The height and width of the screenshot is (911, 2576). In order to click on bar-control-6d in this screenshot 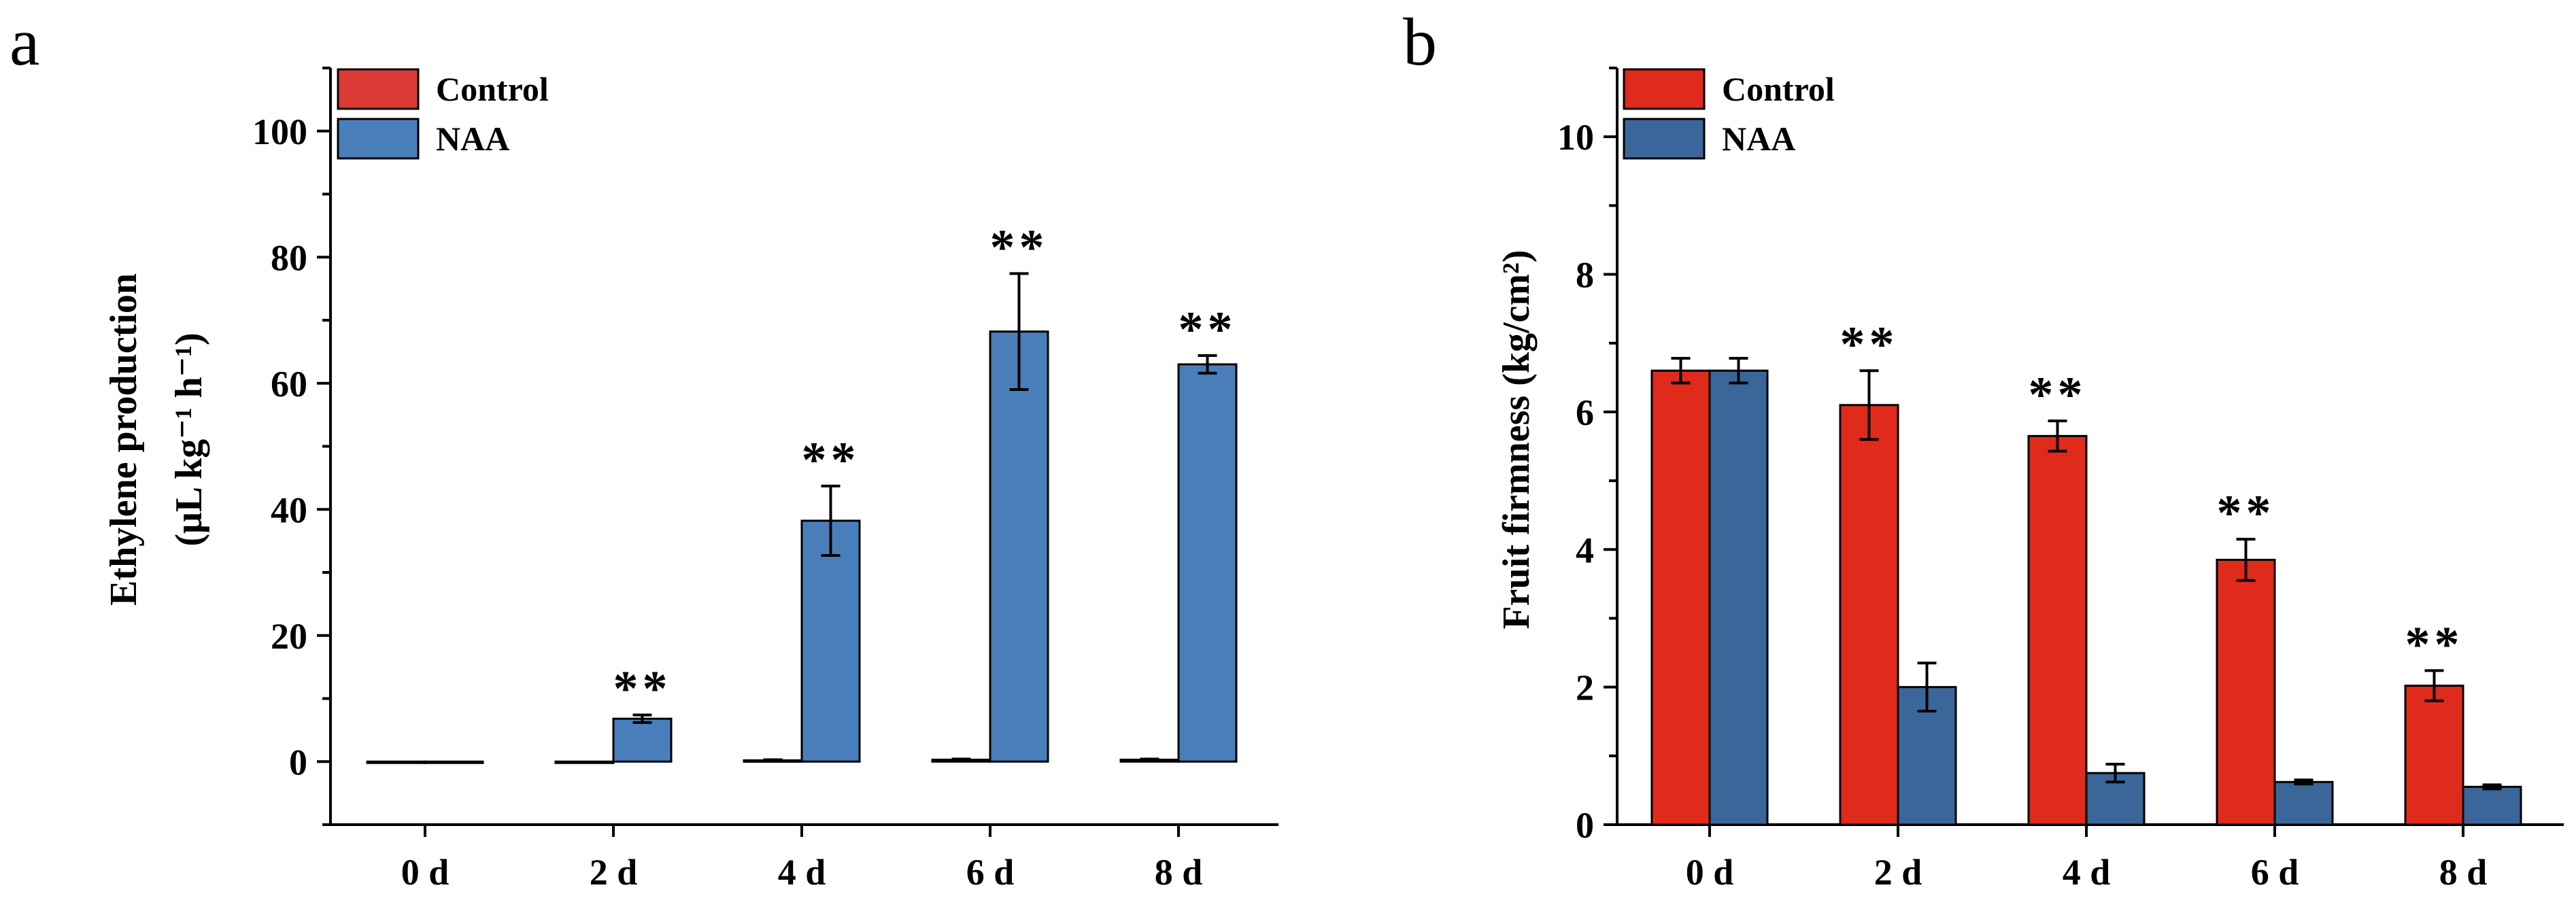, I will do `click(2246, 692)`.